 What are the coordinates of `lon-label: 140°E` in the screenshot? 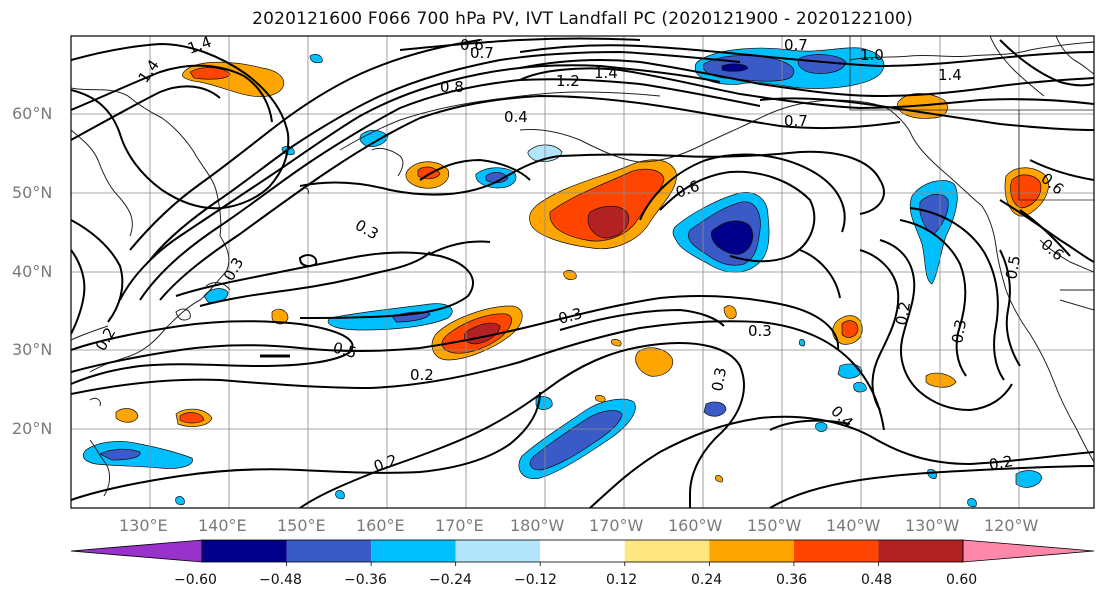 It's located at (222, 525).